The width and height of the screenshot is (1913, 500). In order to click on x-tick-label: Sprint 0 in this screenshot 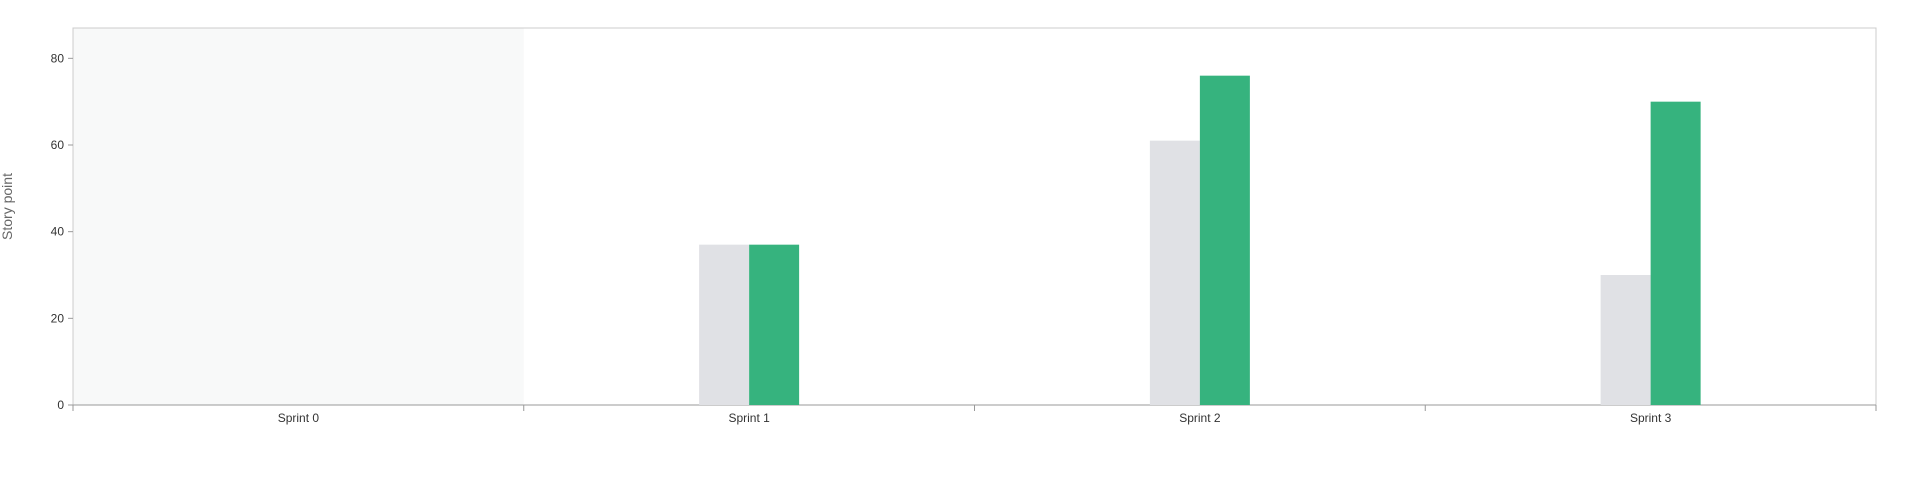, I will do `click(299, 418)`.